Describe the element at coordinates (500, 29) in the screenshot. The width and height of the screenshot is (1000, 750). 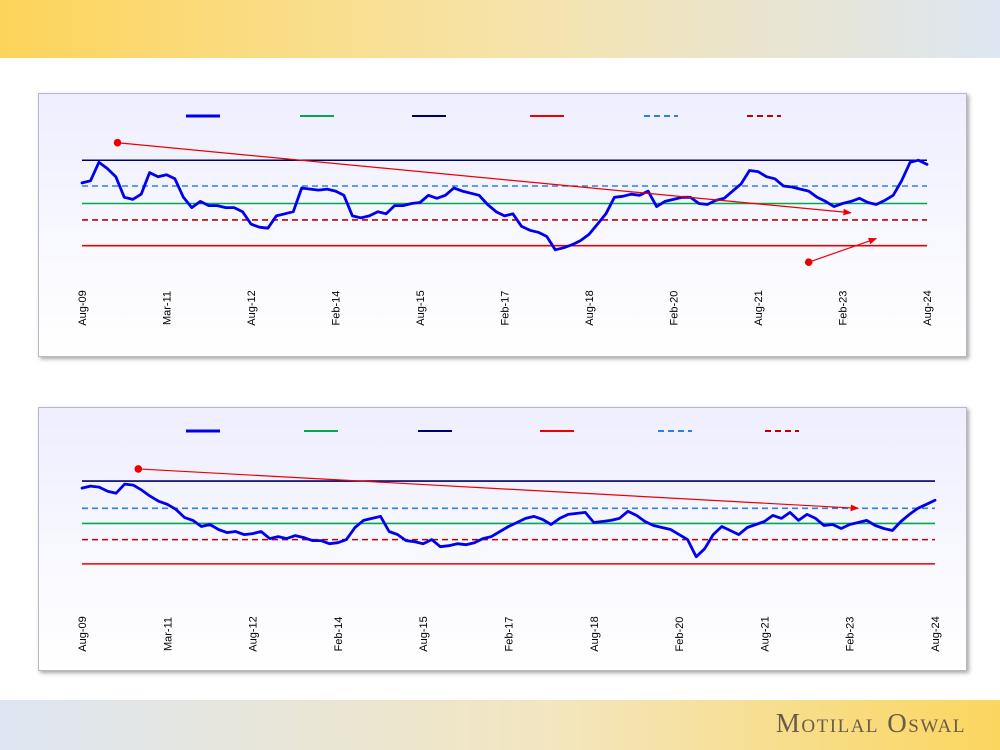
I see `top-banner` at that location.